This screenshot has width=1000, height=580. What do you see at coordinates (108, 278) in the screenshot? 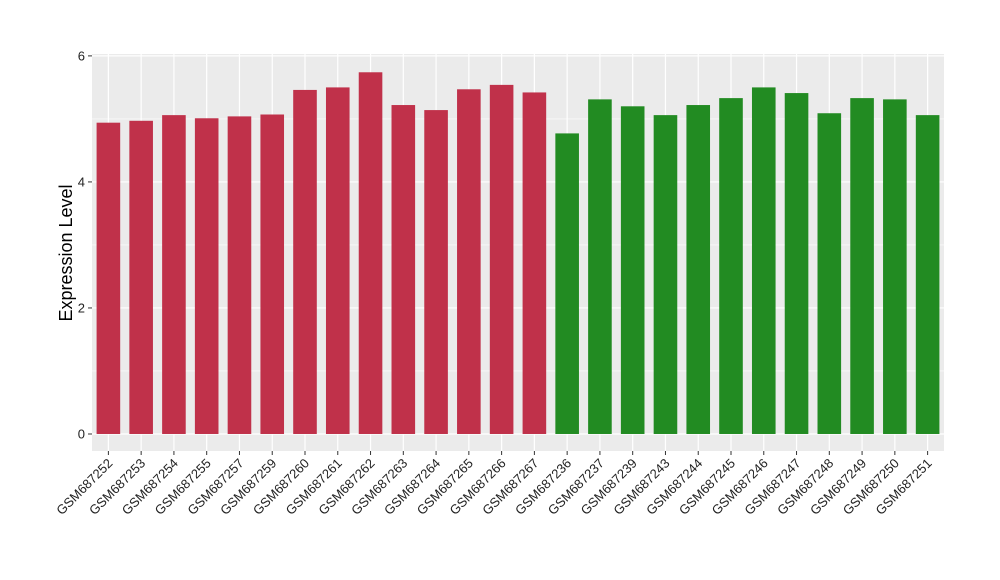
I see `bar-GSM687252` at bounding box center [108, 278].